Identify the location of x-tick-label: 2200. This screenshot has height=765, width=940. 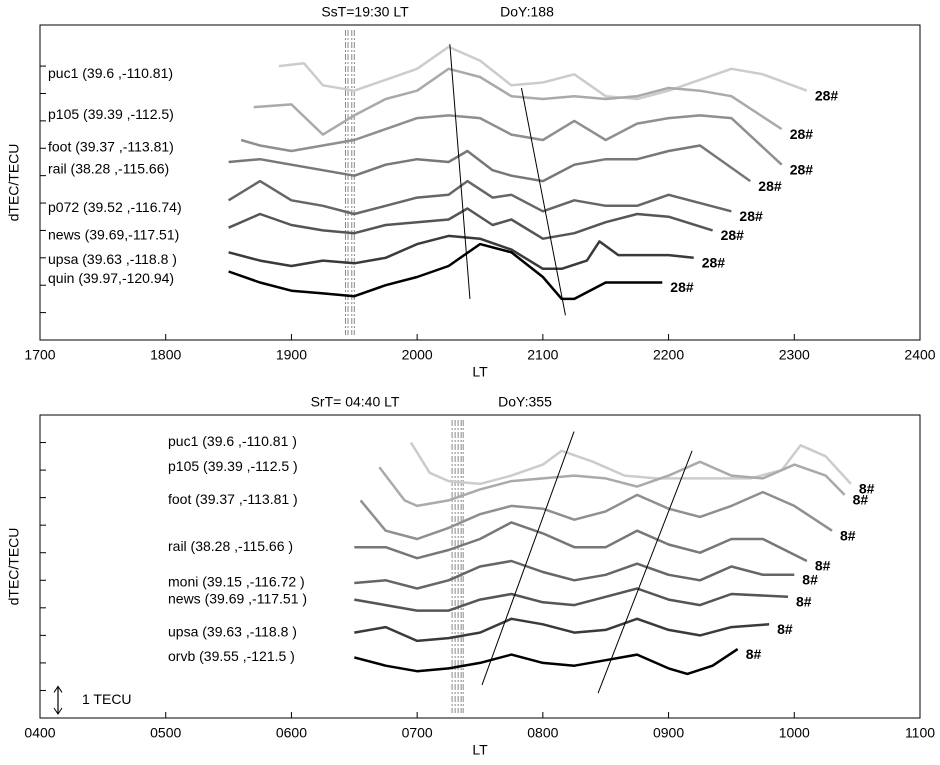
(668, 355).